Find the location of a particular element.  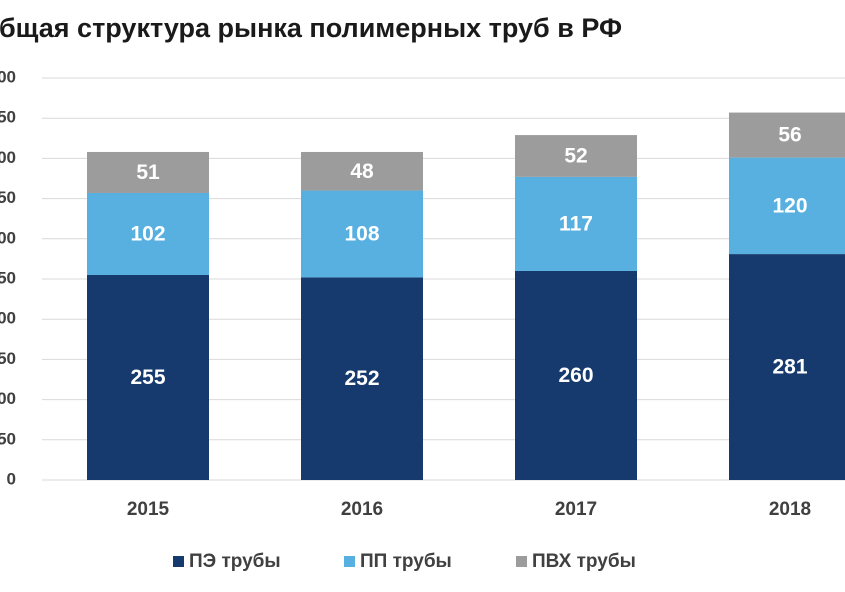

data-label: 252 is located at coordinates (361, 378).